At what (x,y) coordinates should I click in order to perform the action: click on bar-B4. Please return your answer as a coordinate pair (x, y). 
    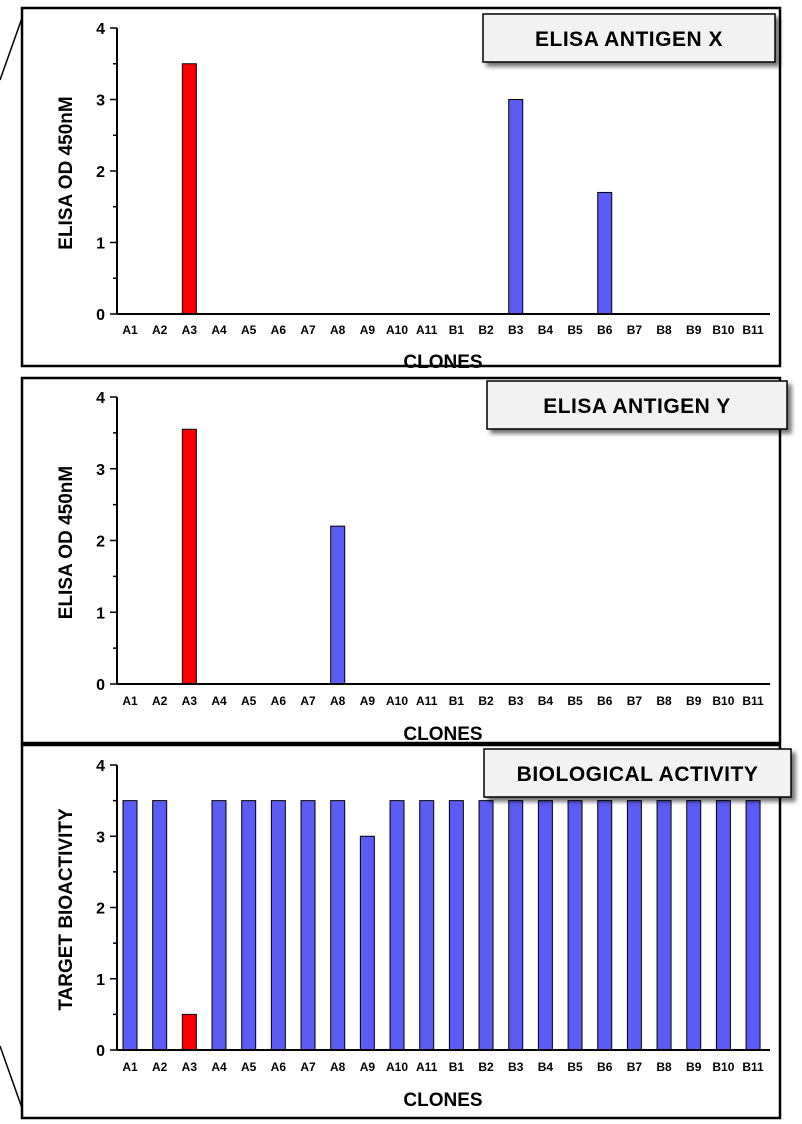
    Looking at the image, I should click on (545, 925).